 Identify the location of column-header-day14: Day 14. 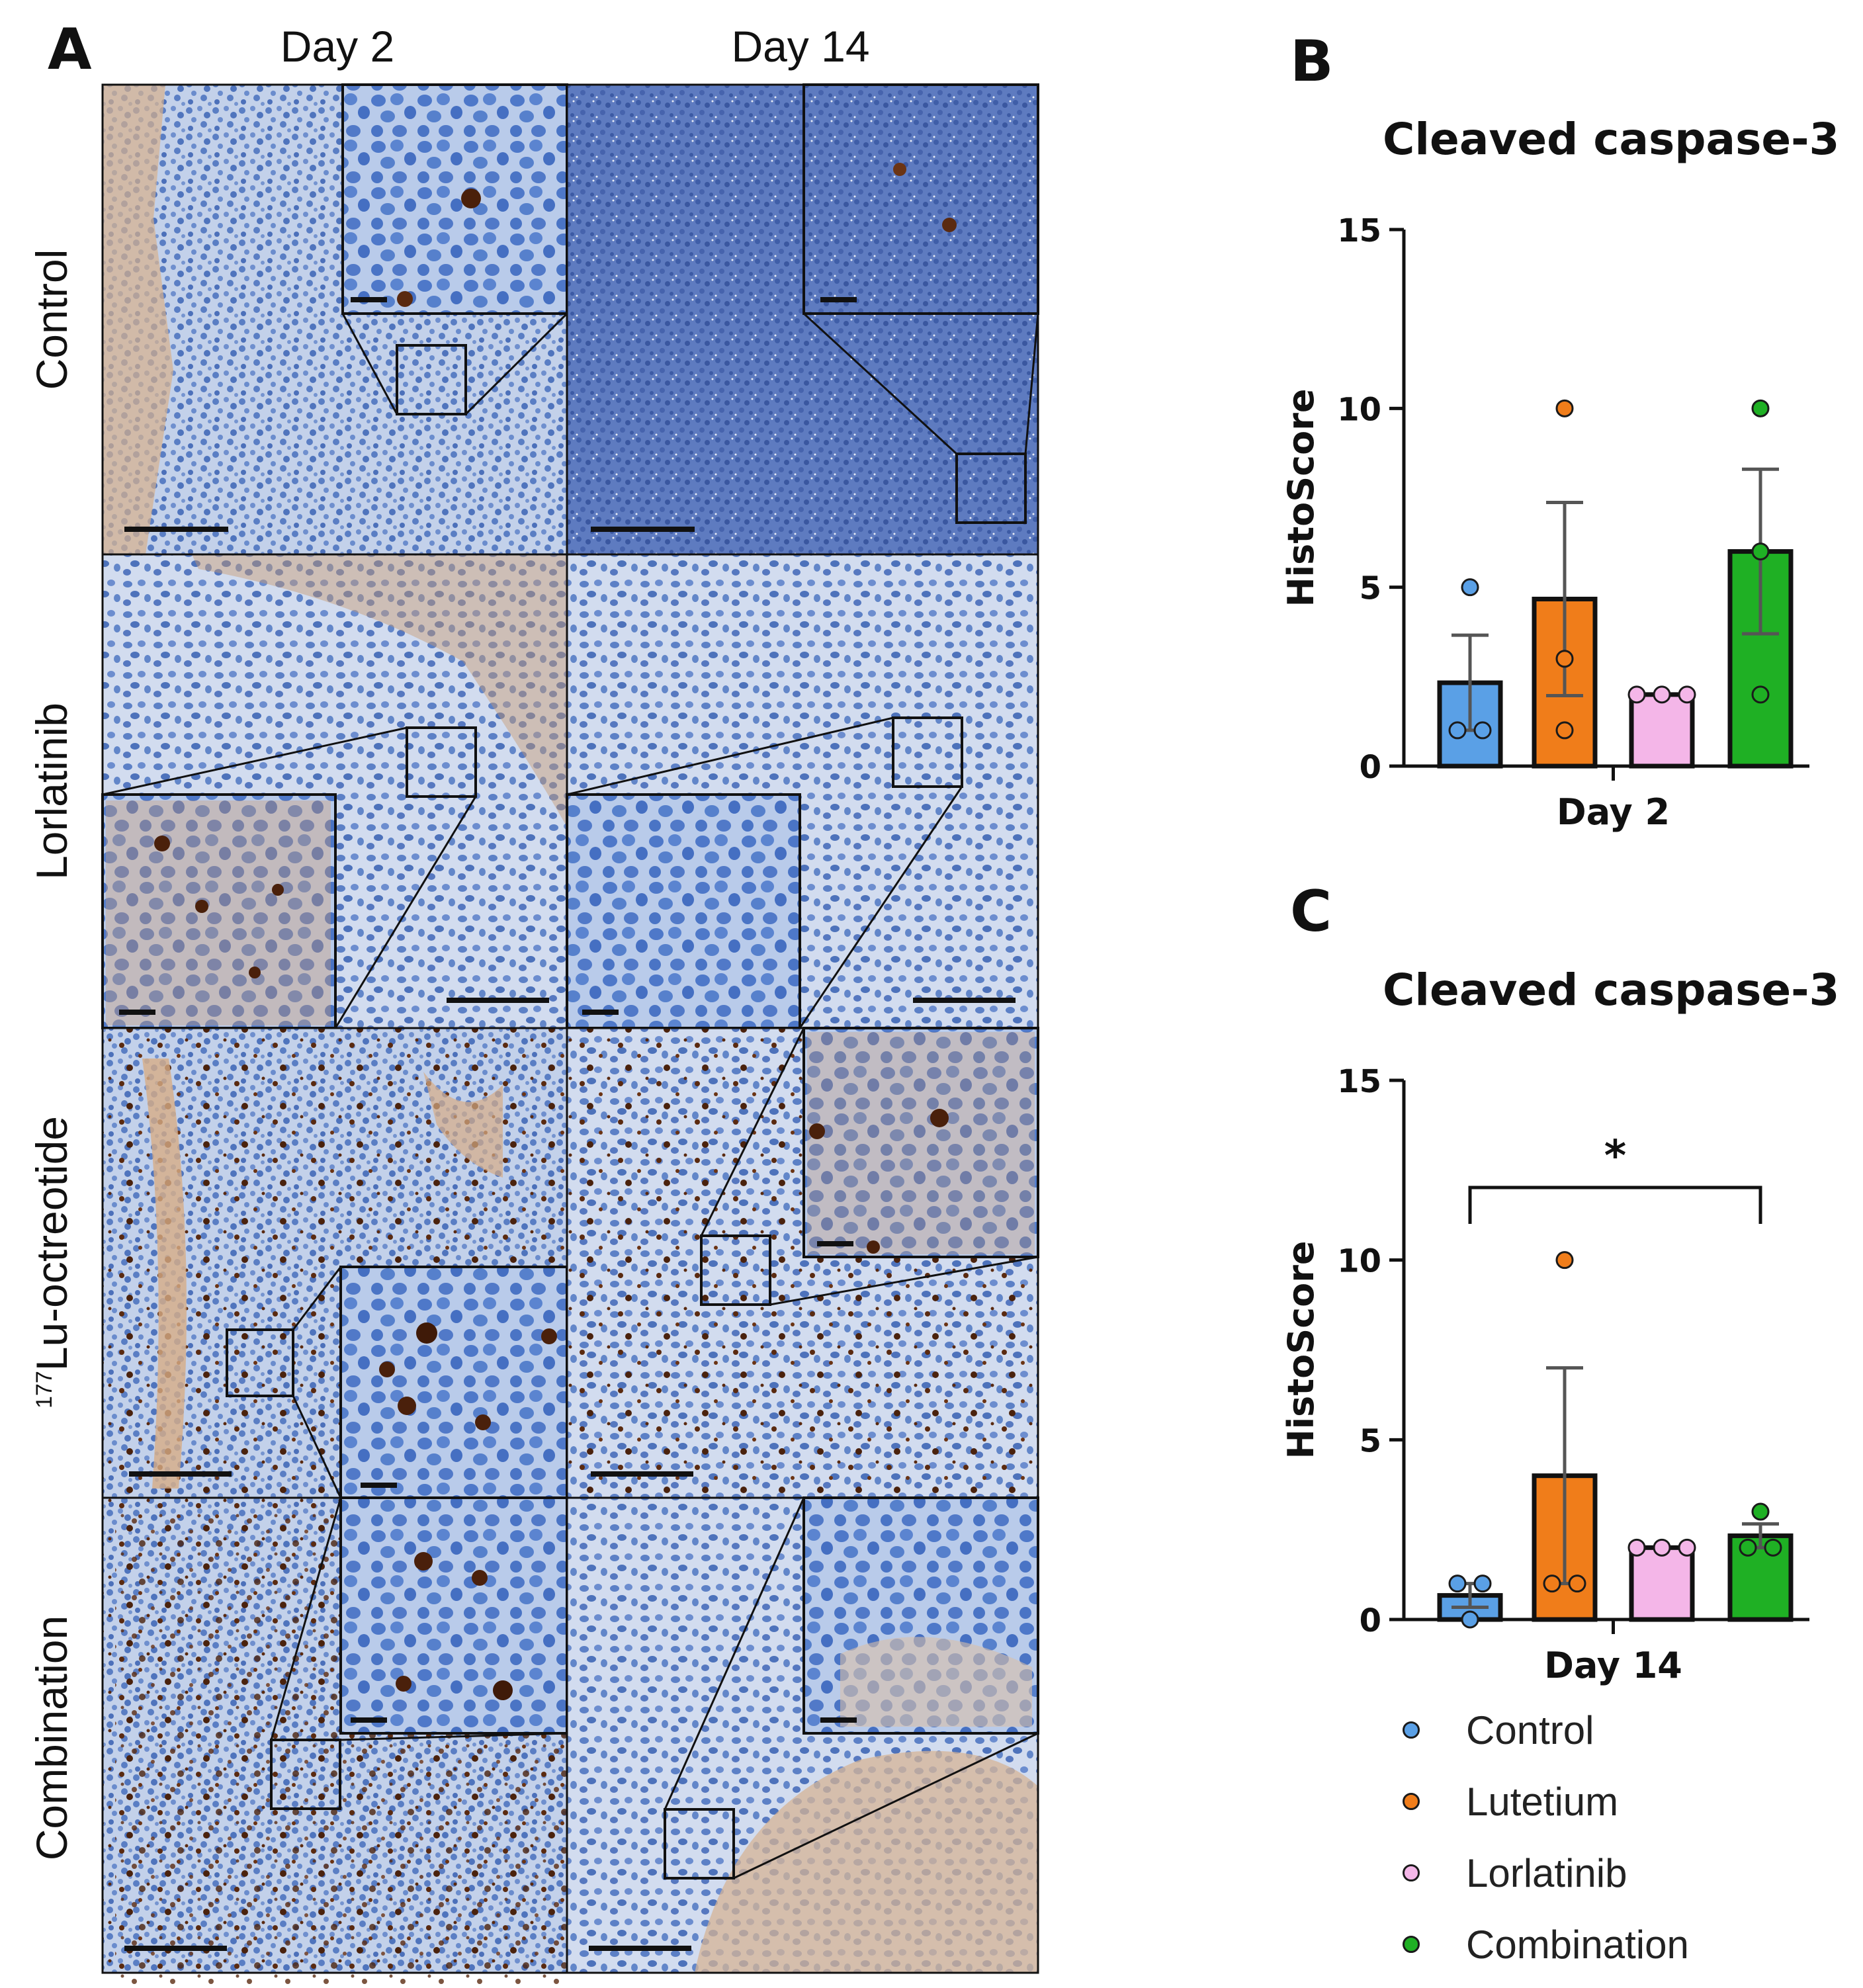
(801, 46).